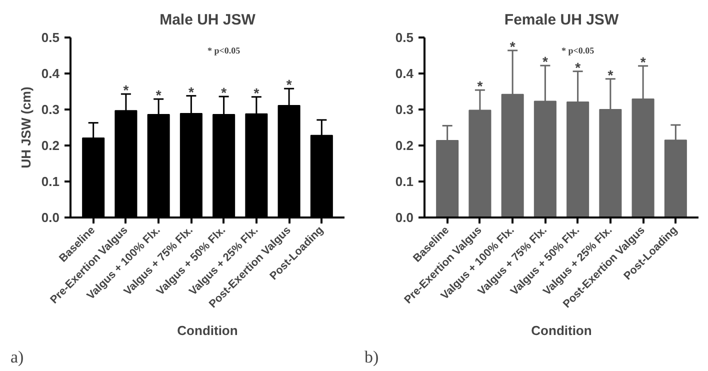 The width and height of the screenshot is (708, 371). I want to click on chart-title: Male UH JSW, so click(208, 20).